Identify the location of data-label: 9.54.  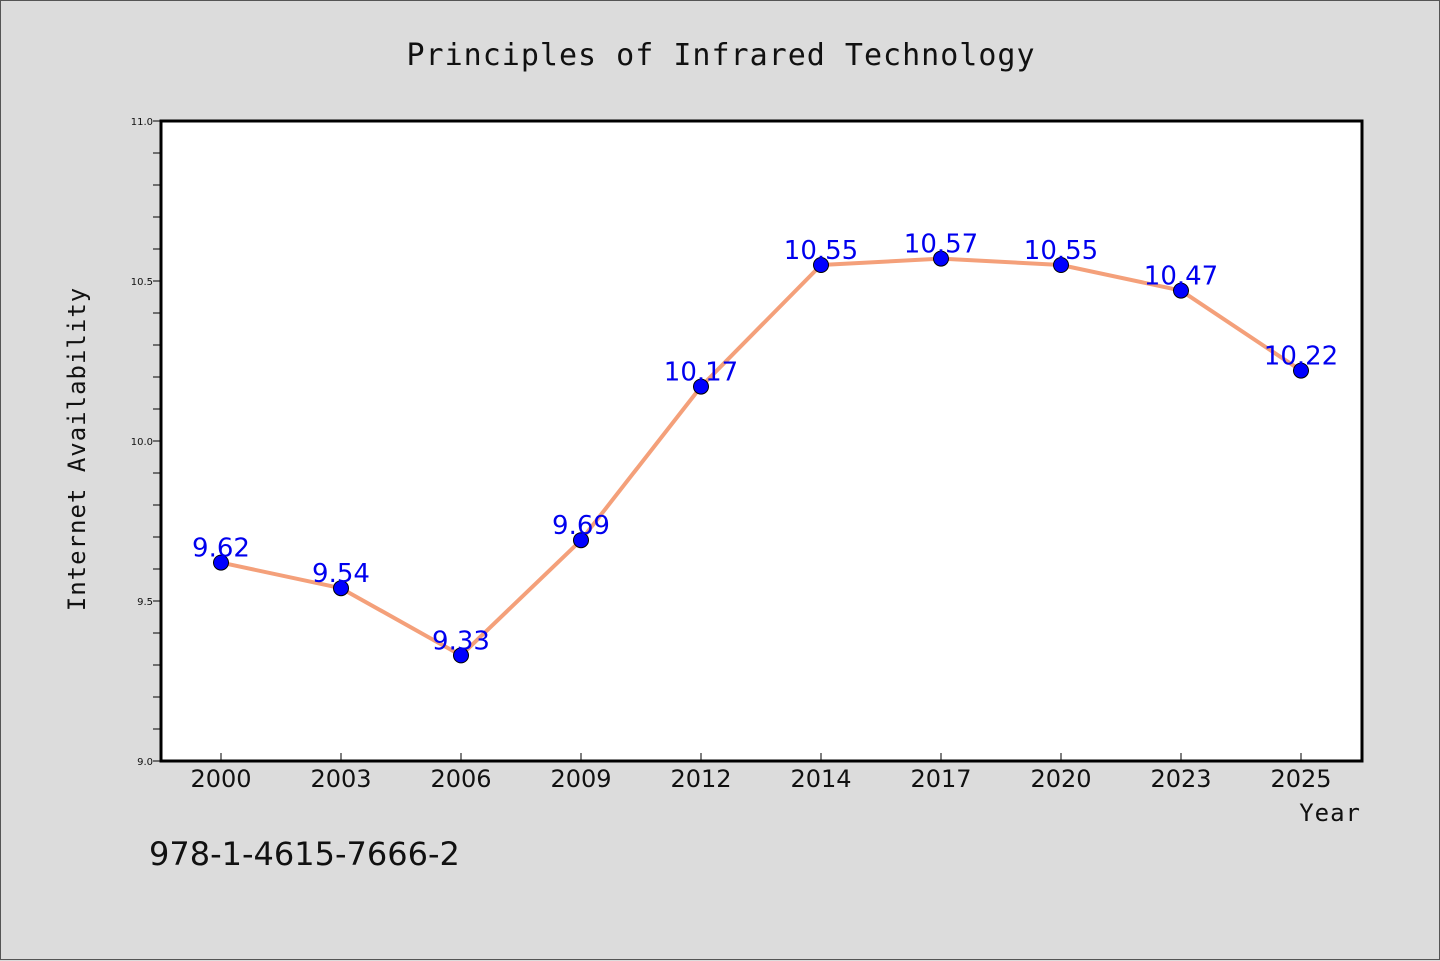
(341, 574).